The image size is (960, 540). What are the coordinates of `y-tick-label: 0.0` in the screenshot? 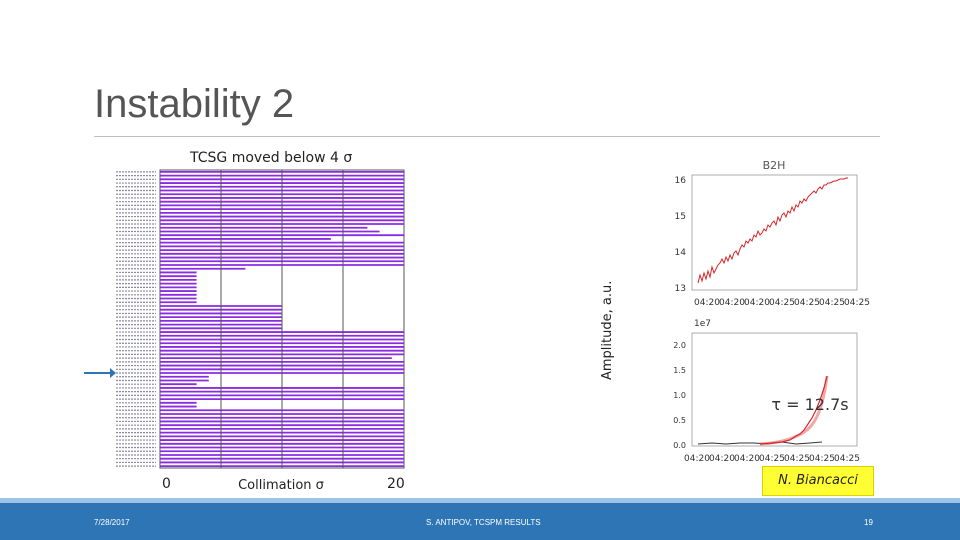 It's located at (679, 445).